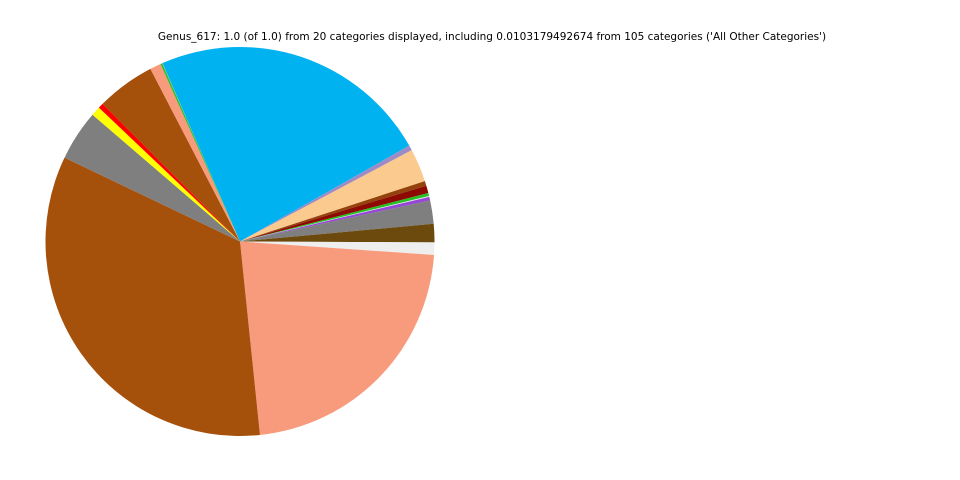 The image size is (960, 480). I want to click on pie-slice-11-all-other-categories, so click(337, 248).